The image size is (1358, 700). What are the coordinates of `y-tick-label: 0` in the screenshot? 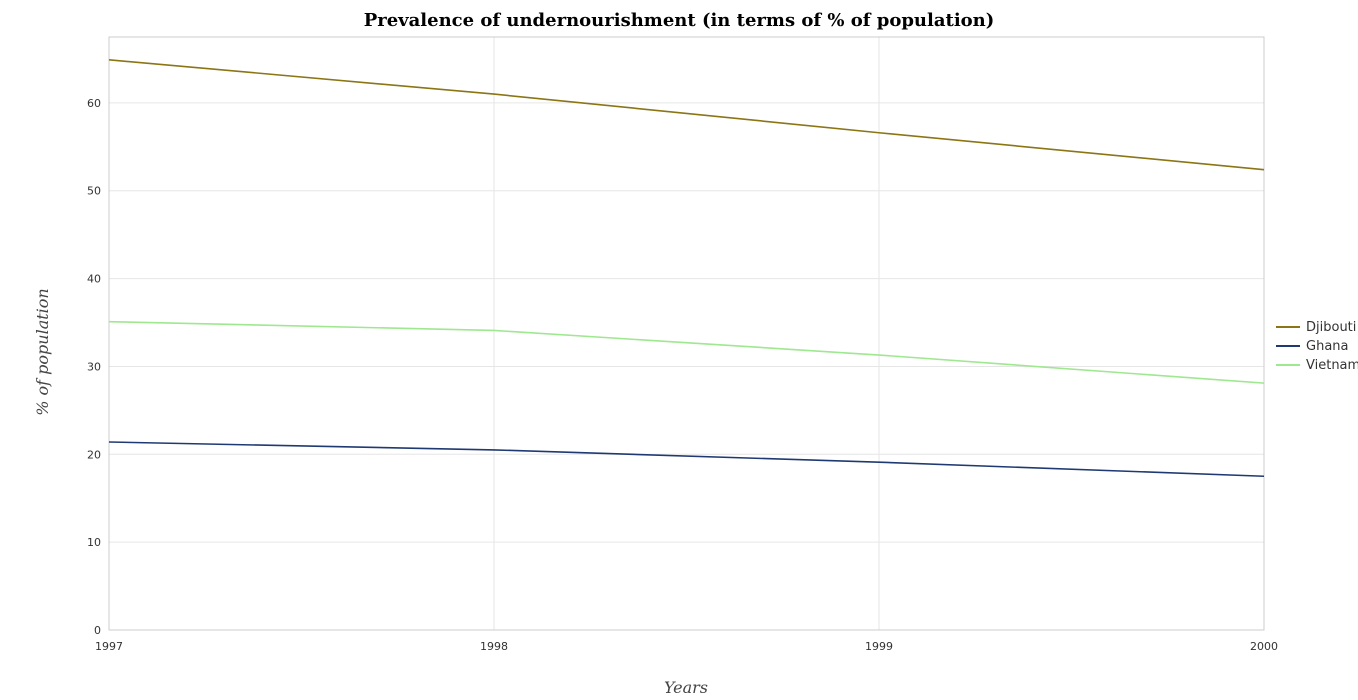 It's located at (97, 630).